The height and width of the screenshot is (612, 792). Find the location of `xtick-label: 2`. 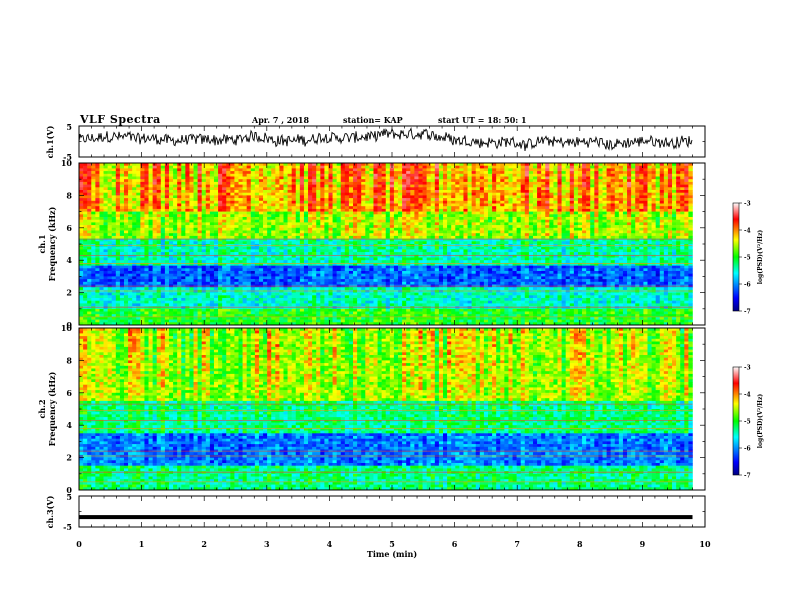

xtick-label: 2 is located at coordinates (204, 544).